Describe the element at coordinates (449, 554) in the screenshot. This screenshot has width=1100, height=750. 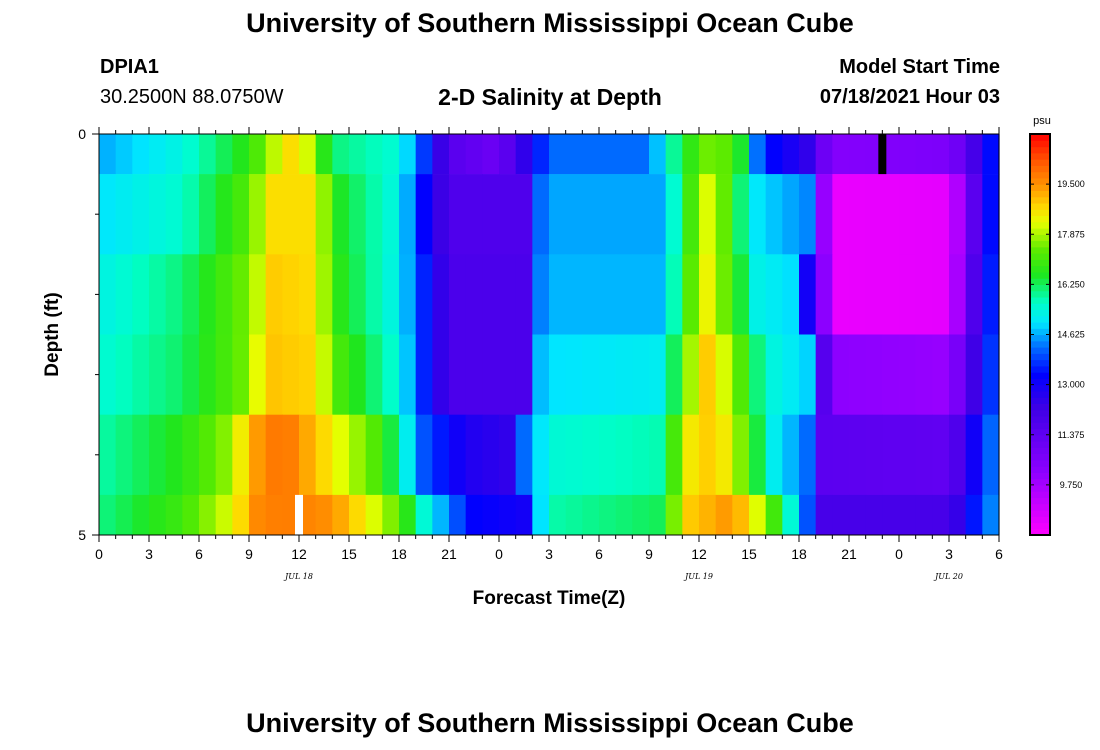
I see `x-tick-label: 21` at that location.